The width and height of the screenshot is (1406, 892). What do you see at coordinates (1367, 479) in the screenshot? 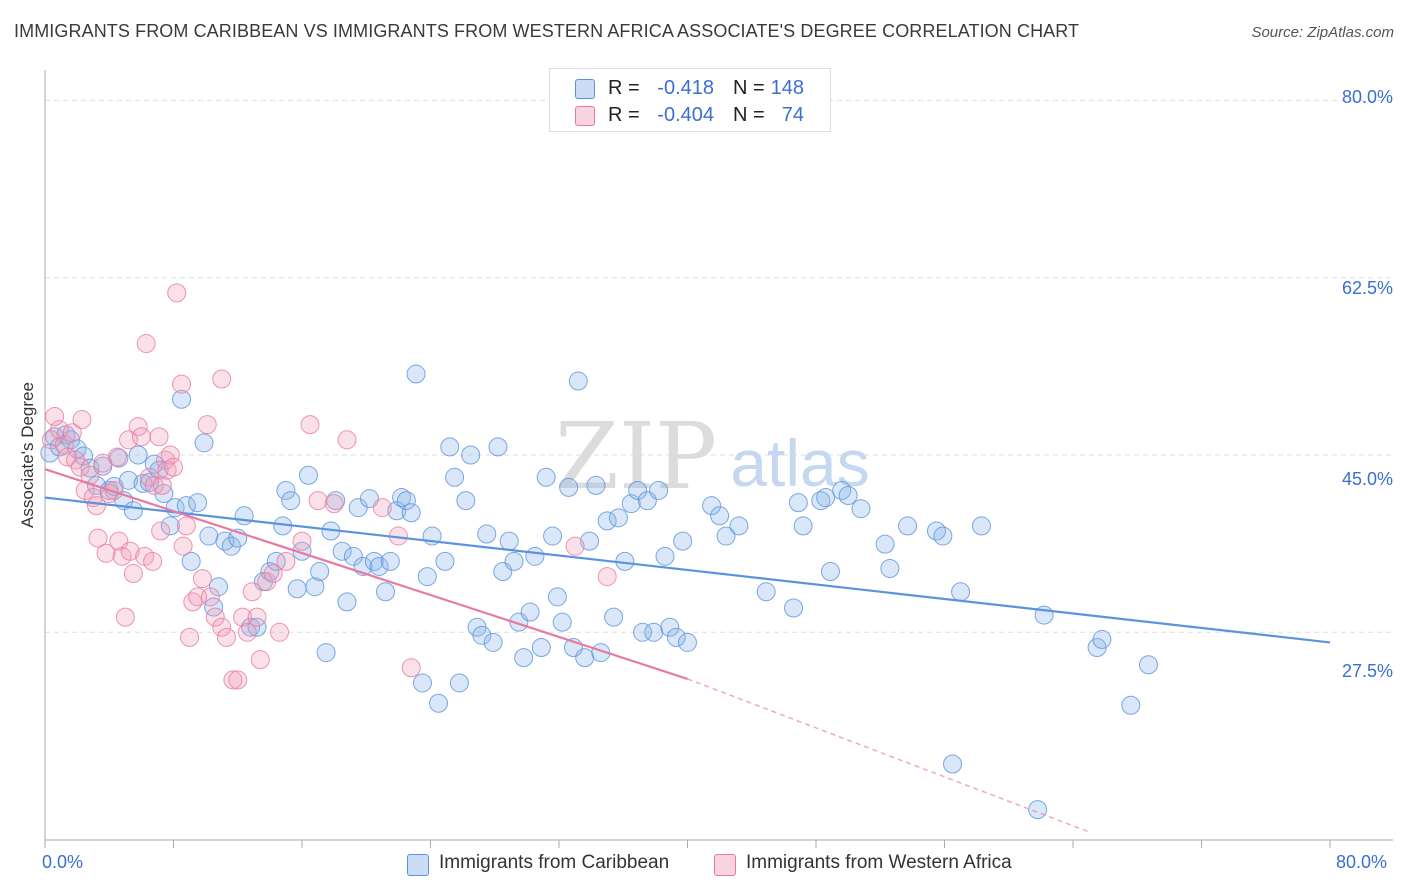
I see `y-tick-45: 45.0%` at bounding box center [1367, 479].